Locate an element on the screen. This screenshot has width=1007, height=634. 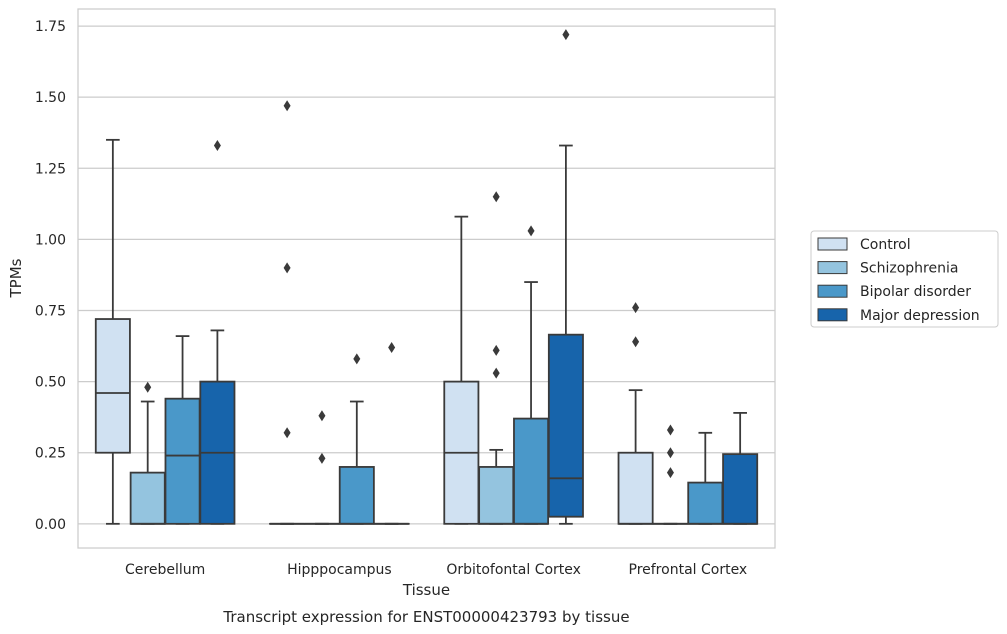
y-tick-label: 1.25 is located at coordinates (50, 169).